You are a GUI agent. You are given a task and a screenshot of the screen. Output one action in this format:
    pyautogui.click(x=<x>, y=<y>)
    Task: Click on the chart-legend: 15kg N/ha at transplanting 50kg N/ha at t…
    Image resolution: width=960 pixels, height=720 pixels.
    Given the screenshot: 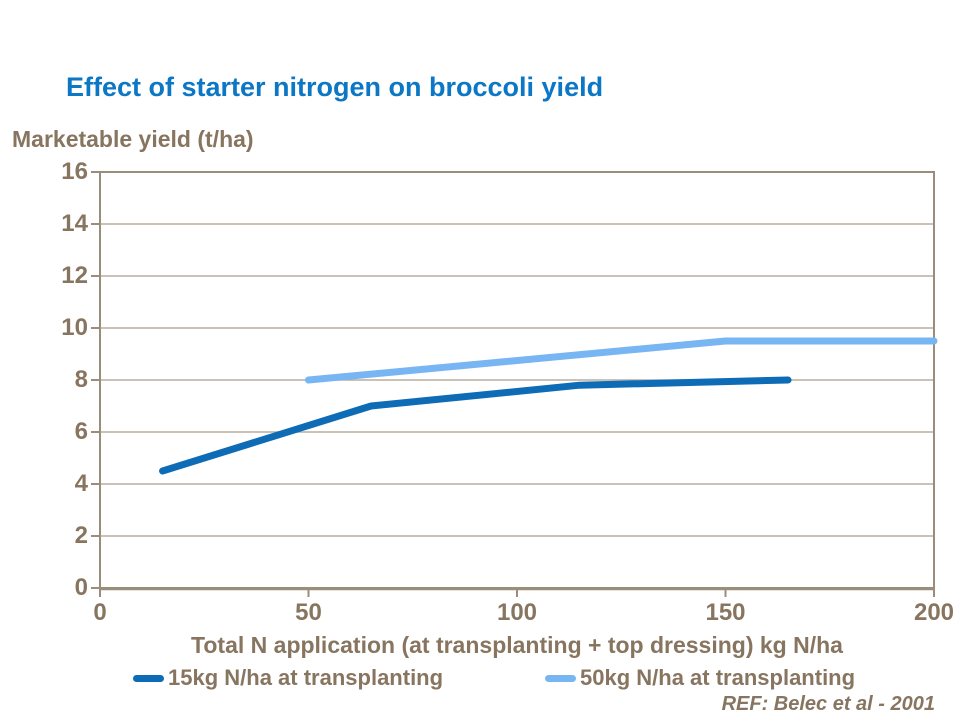 What is the action you would take?
    pyautogui.click(x=480, y=678)
    